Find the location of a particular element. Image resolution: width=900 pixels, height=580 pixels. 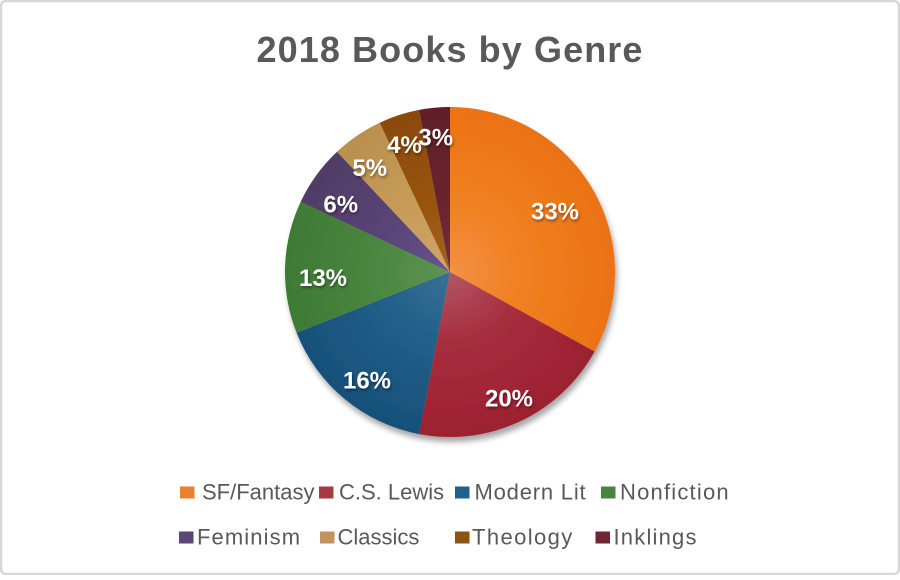

svg-text: SF/Fantasy is located at coordinates (258, 492).